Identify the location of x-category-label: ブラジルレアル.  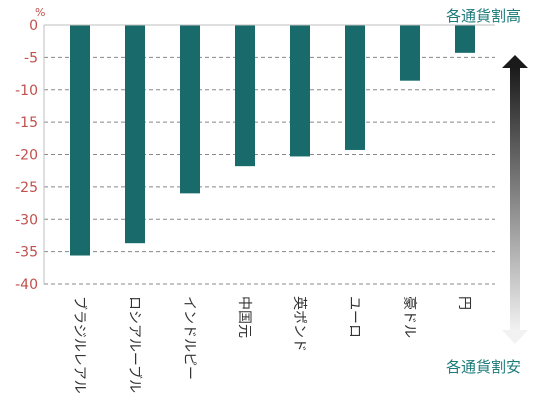
(79, 345).